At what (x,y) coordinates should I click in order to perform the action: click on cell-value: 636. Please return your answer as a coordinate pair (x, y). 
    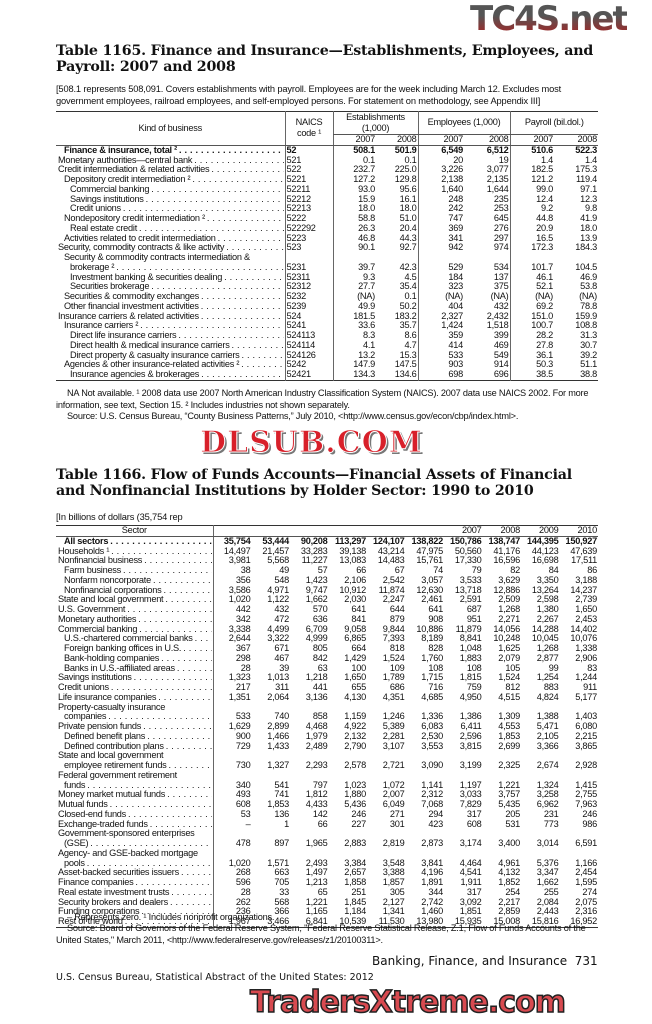
    Looking at the image, I should click on (320, 619).